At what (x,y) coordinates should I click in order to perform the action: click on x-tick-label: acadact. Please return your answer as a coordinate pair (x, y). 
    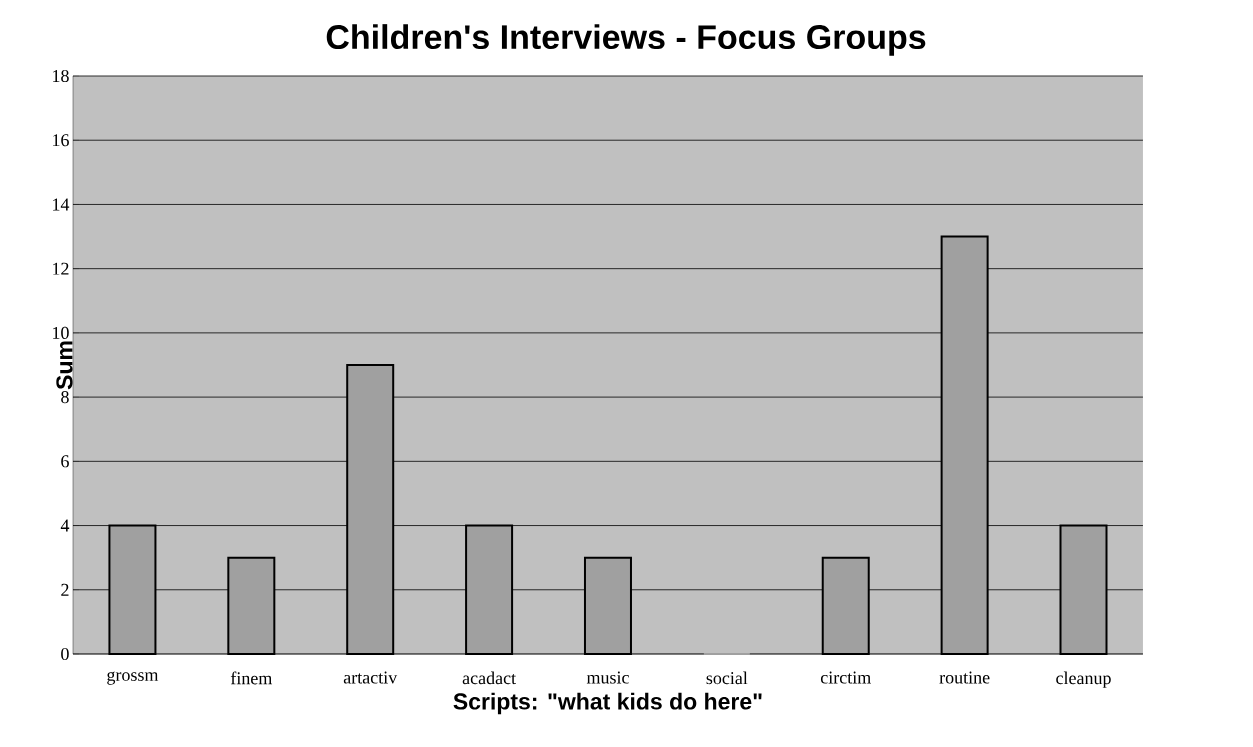
    Looking at the image, I should click on (489, 678).